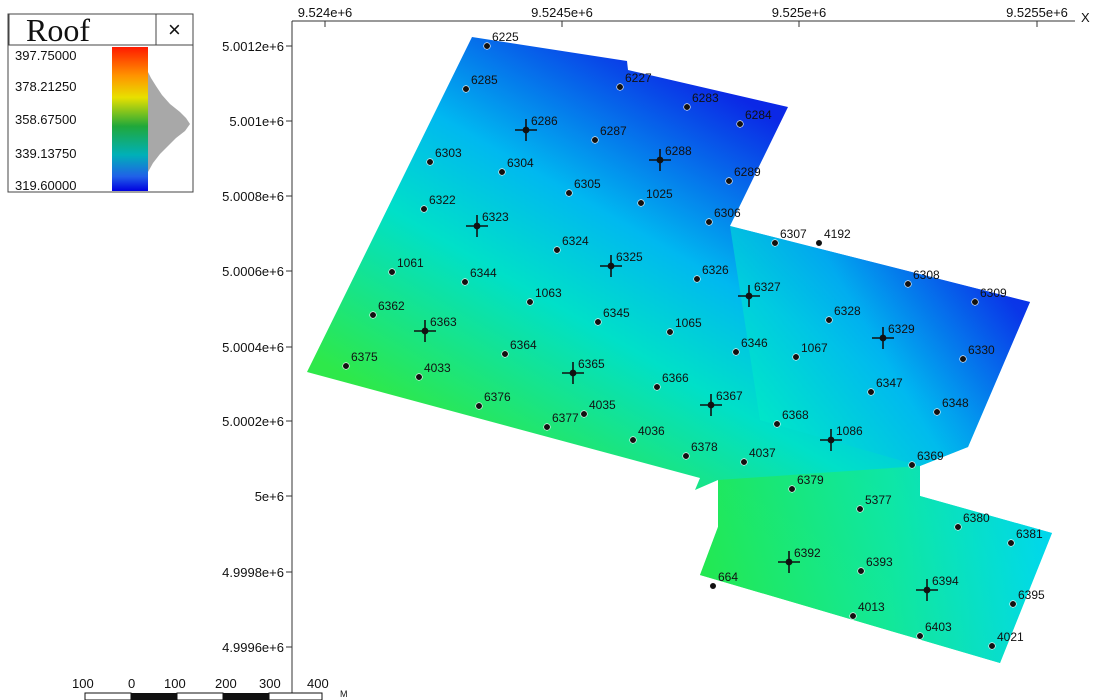  What do you see at coordinates (934, 630) in the screenshot?
I see `well-marker: 6403` at bounding box center [934, 630].